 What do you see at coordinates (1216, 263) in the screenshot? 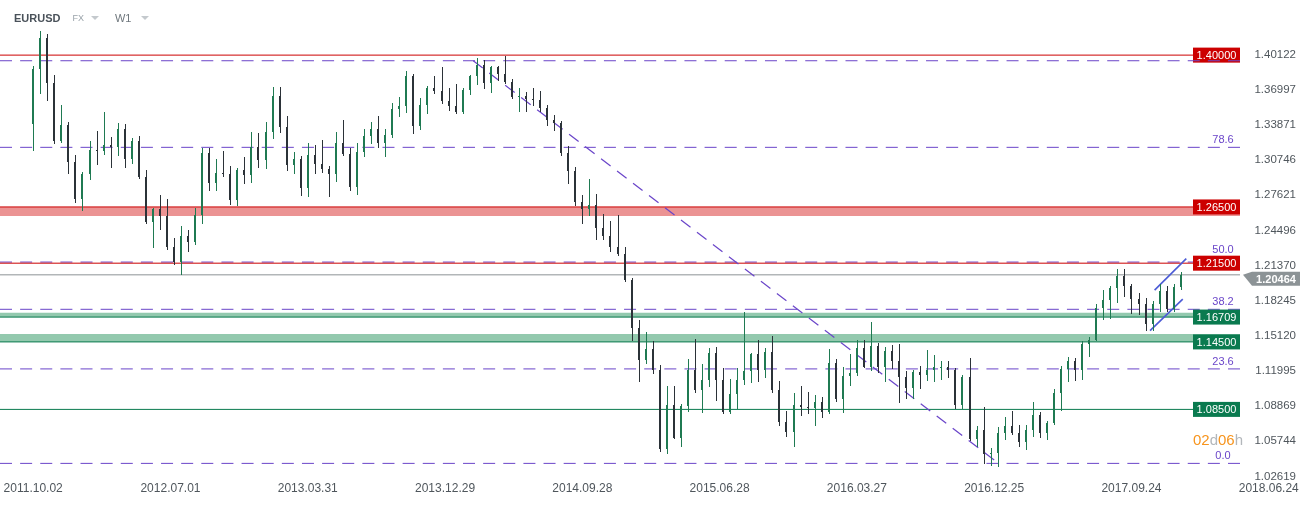
I see `ref-line-label: 1.21500` at bounding box center [1216, 263].